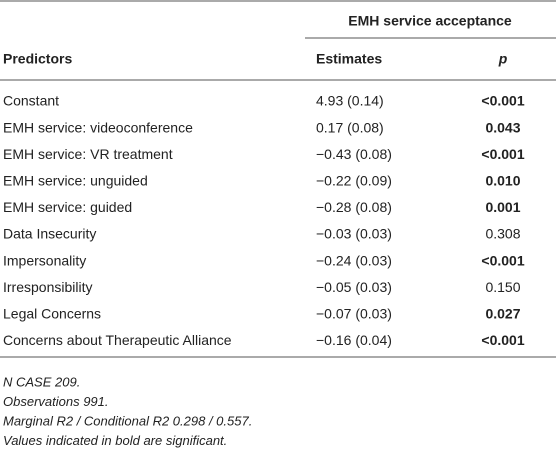 This screenshot has height=450, width=556. Describe the element at coordinates (52, 314) in the screenshot. I see `predictor: Legal Concerns` at that location.